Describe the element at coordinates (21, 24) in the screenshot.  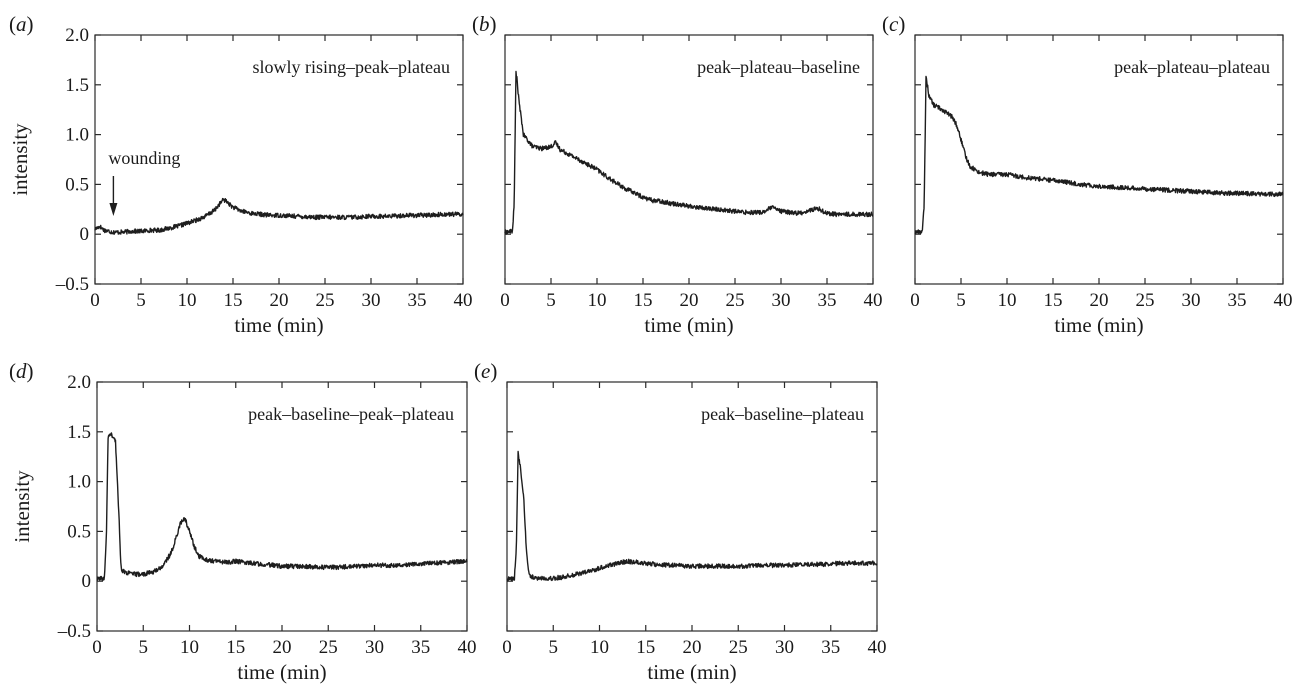
I see `panel-label: (a)` at that location.